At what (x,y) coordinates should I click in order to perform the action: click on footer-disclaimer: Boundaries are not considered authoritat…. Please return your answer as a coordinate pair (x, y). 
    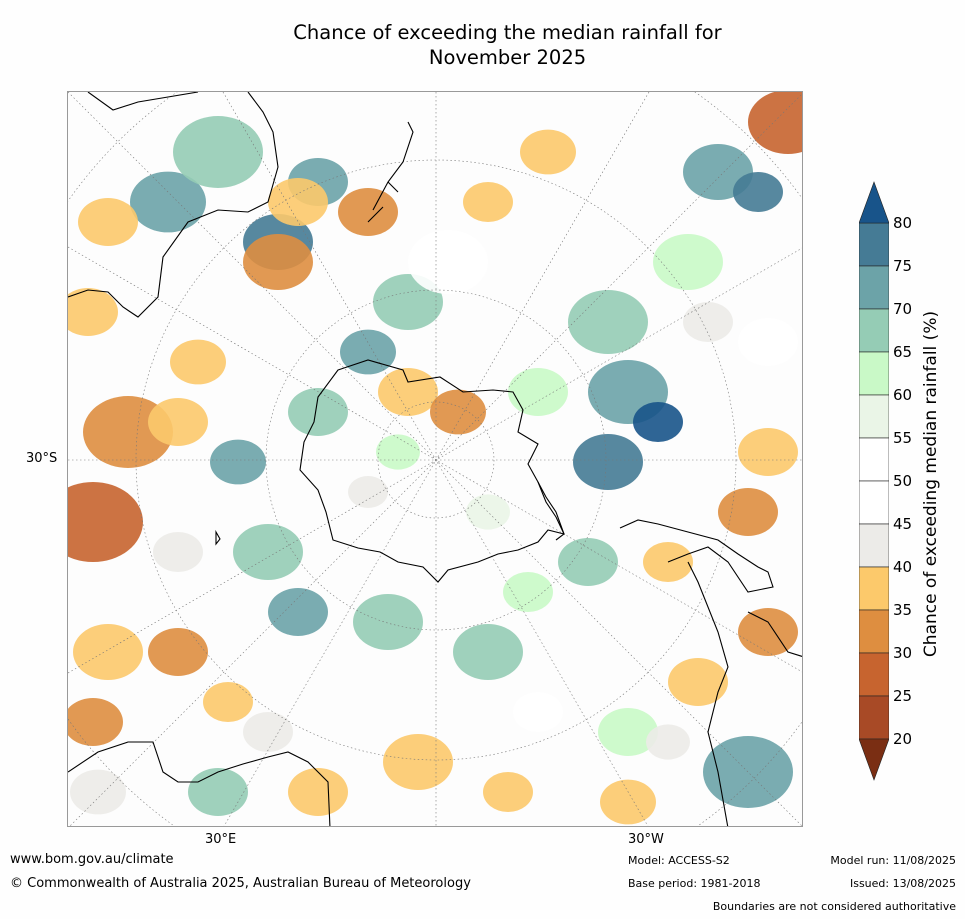
    Looking at the image, I should click on (834, 906).